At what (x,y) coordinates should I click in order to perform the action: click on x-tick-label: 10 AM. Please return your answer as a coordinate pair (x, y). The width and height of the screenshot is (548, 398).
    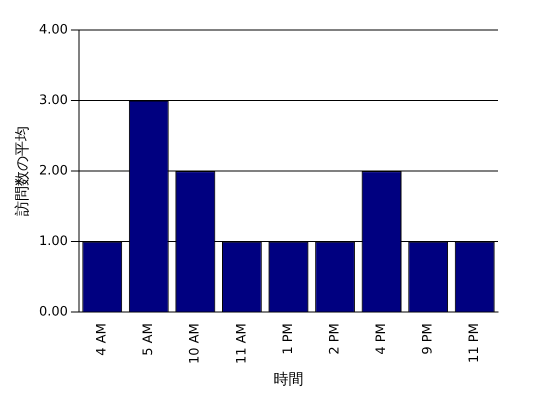
    Looking at the image, I should click on (195, 343).